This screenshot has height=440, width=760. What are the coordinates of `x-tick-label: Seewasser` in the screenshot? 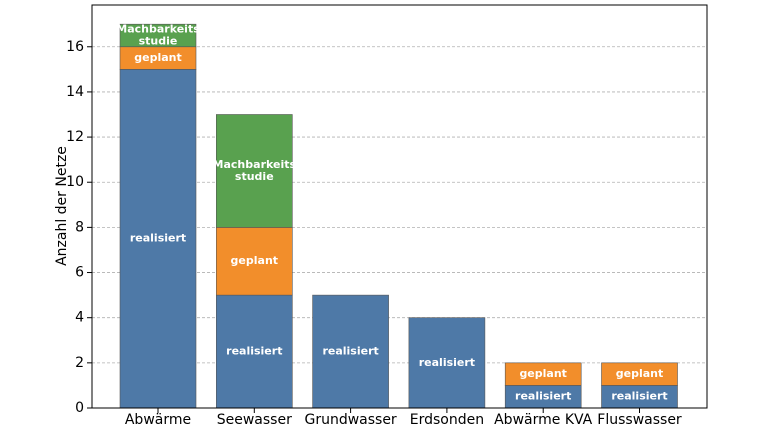 It's located at (254, 420).